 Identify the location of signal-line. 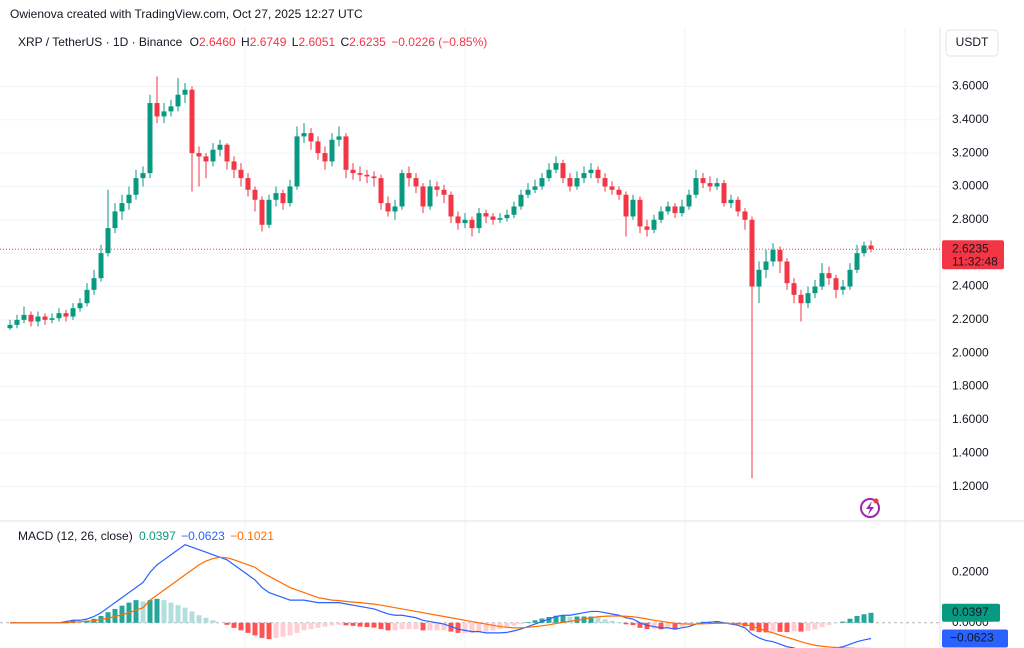
(441, 602).